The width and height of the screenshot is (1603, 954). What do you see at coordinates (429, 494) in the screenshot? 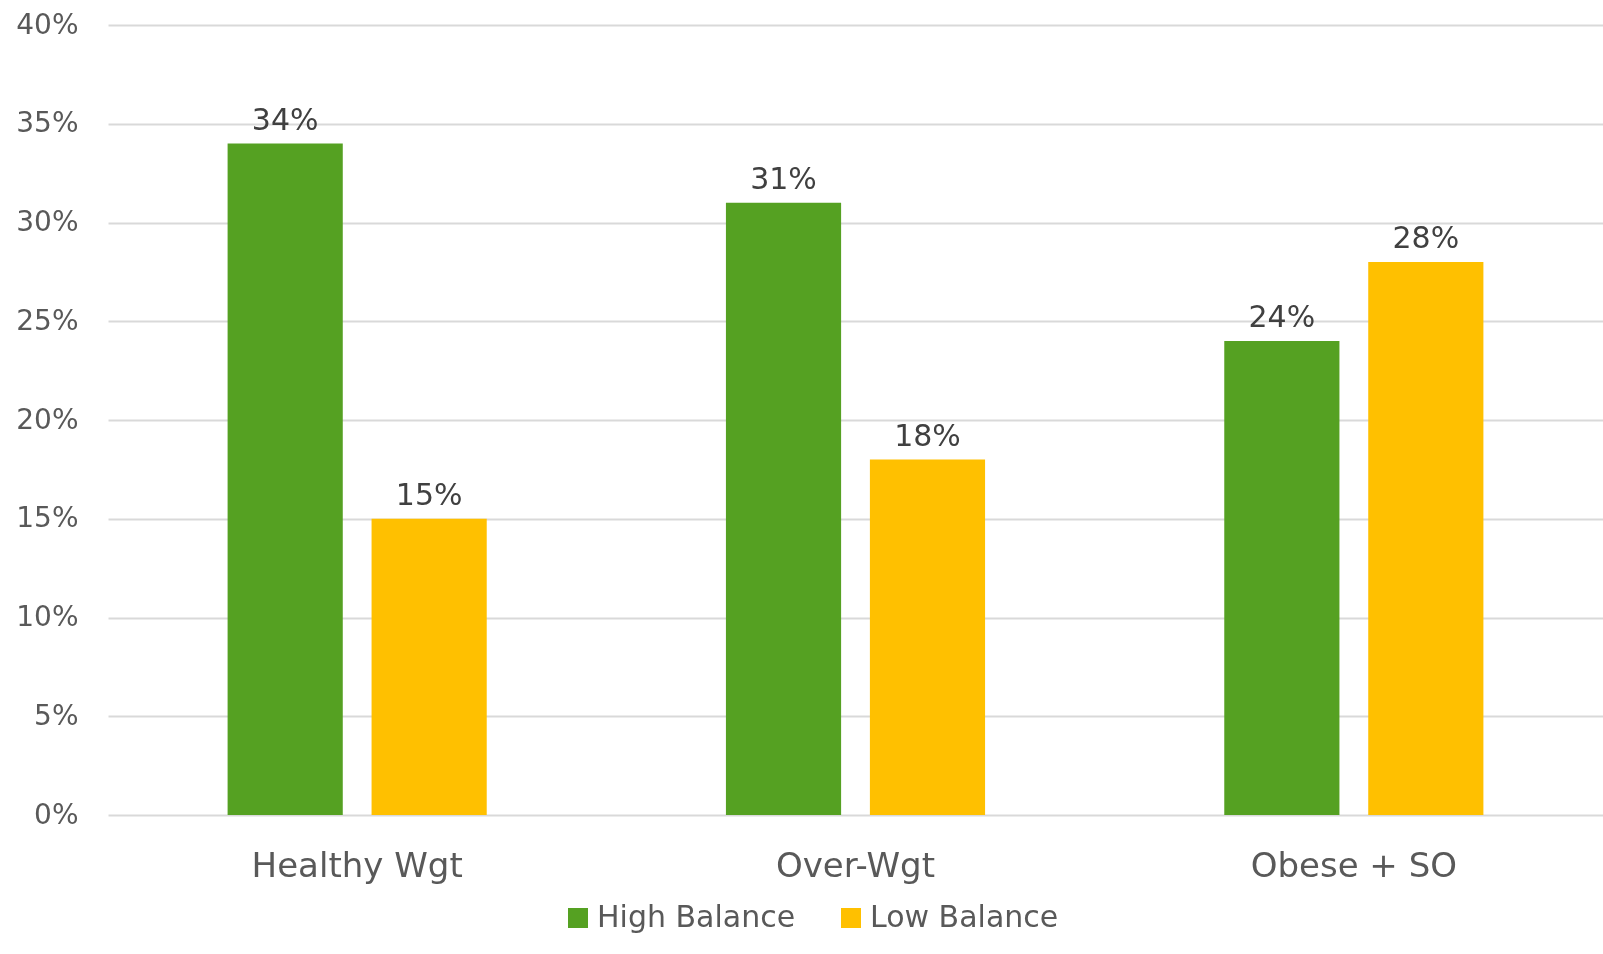
I see `data-label: 15%` at bounding box center [429, 494].